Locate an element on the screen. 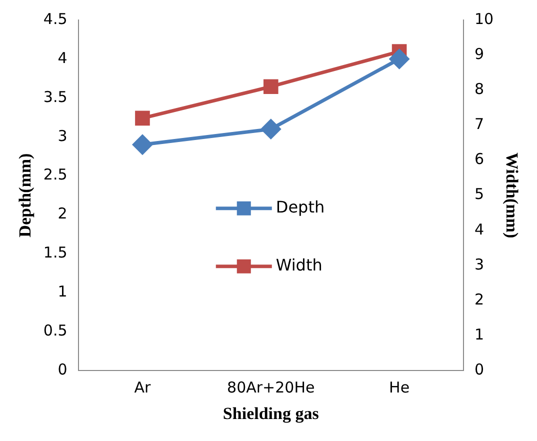 The width and height of the screenshot is (537, 441). y-axis-title: Depth(mm) is located at coordinates (25, 195).